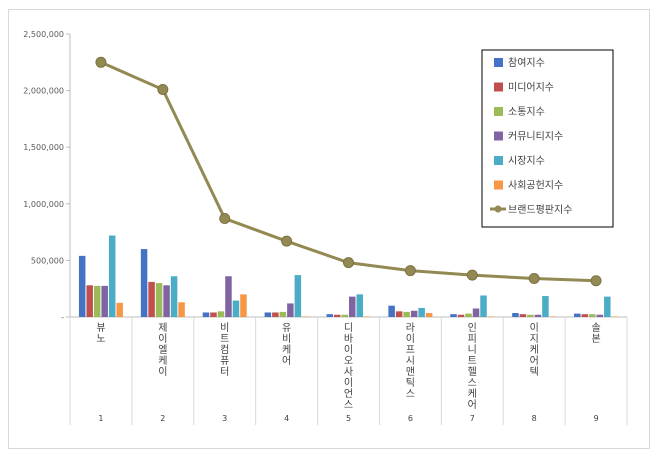 This screenshot has height=458, width=660. Describe the element at coordinates (535, 186) in the screenshot. I see `legend-label: 사회공헌지수` at that location.